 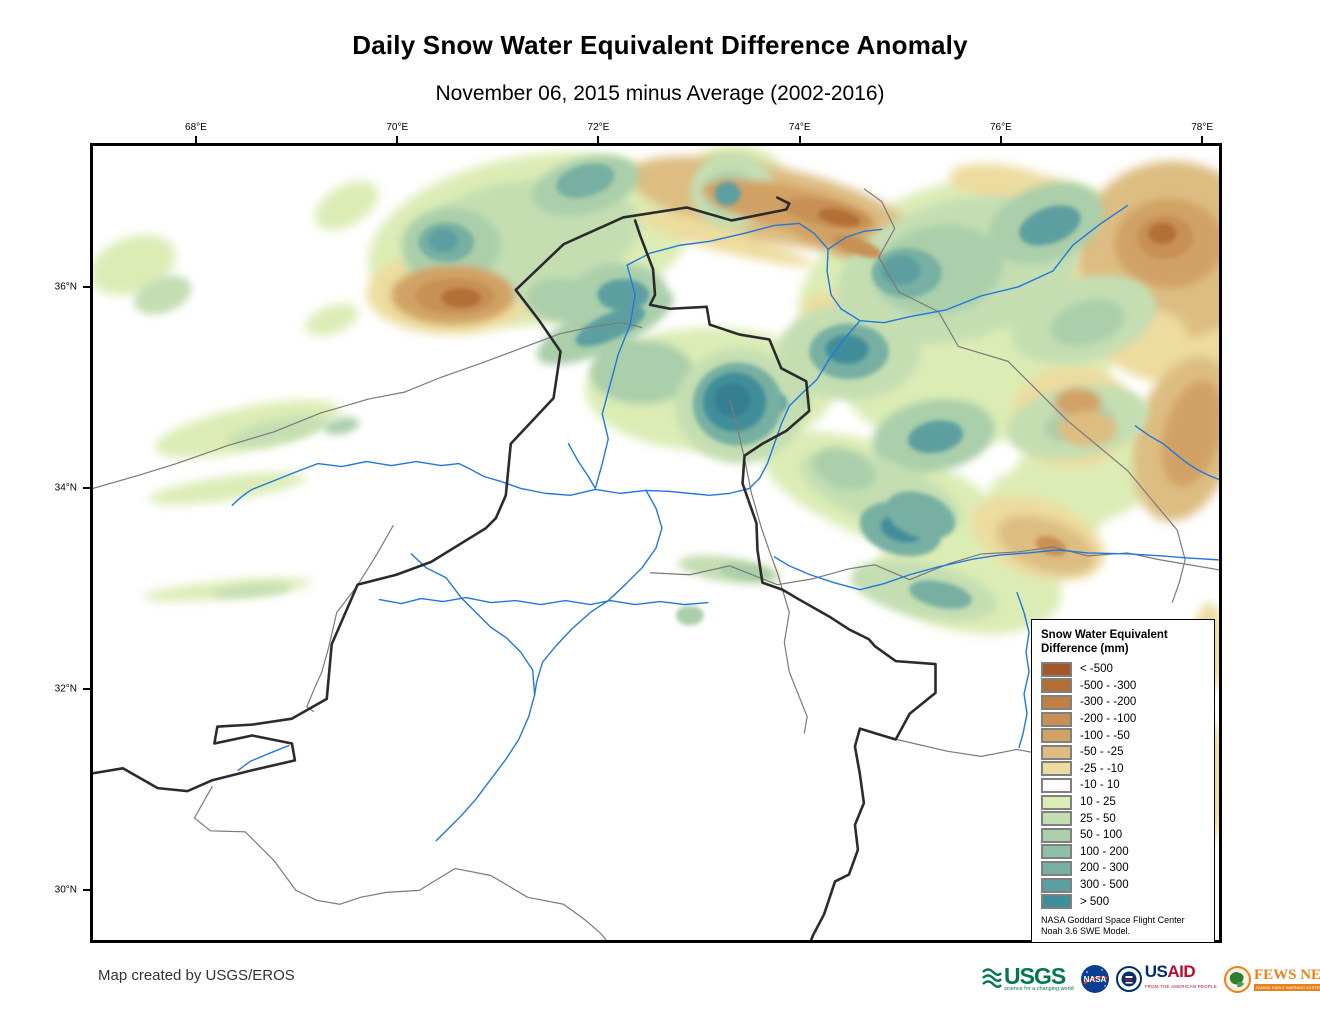 I want to click on legend-class-label: -100 - -50, so click(x=1105, y=735).